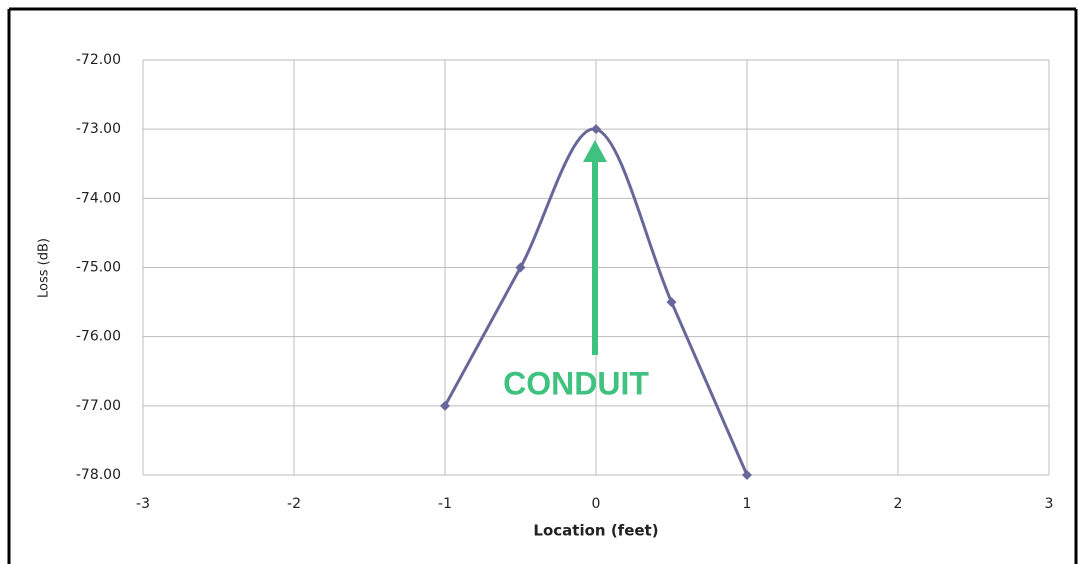  Describe the element at coordinates (1049, 504) in the screenshot. I see `x-tick-label: 3` at that location.